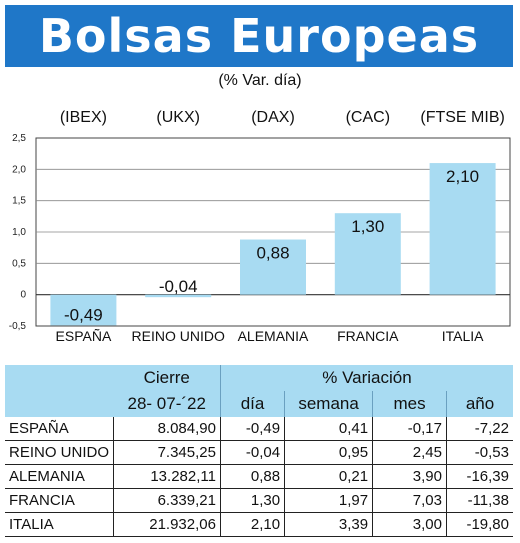  I want to click on x-category-label: FRANCIA, so click(368, 336).